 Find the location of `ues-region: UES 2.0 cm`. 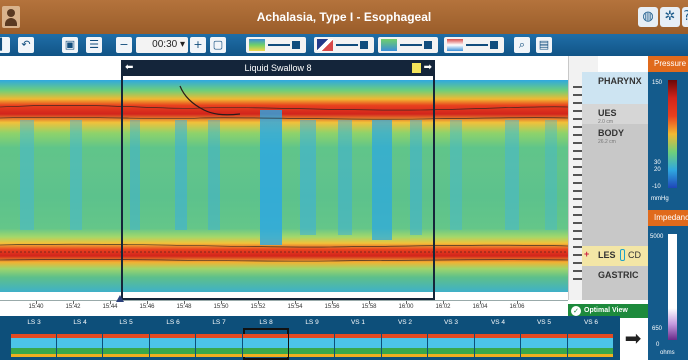

ues-region: UES 2.0 cm is located at coordinates (615, 114).